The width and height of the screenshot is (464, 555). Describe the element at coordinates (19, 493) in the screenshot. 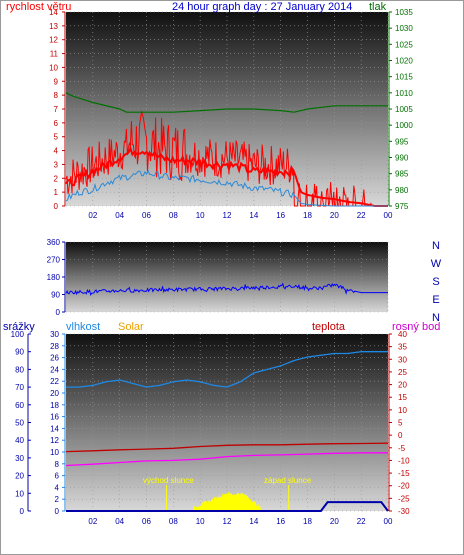

I see `rain-axis-tick-label: 10` at that location.